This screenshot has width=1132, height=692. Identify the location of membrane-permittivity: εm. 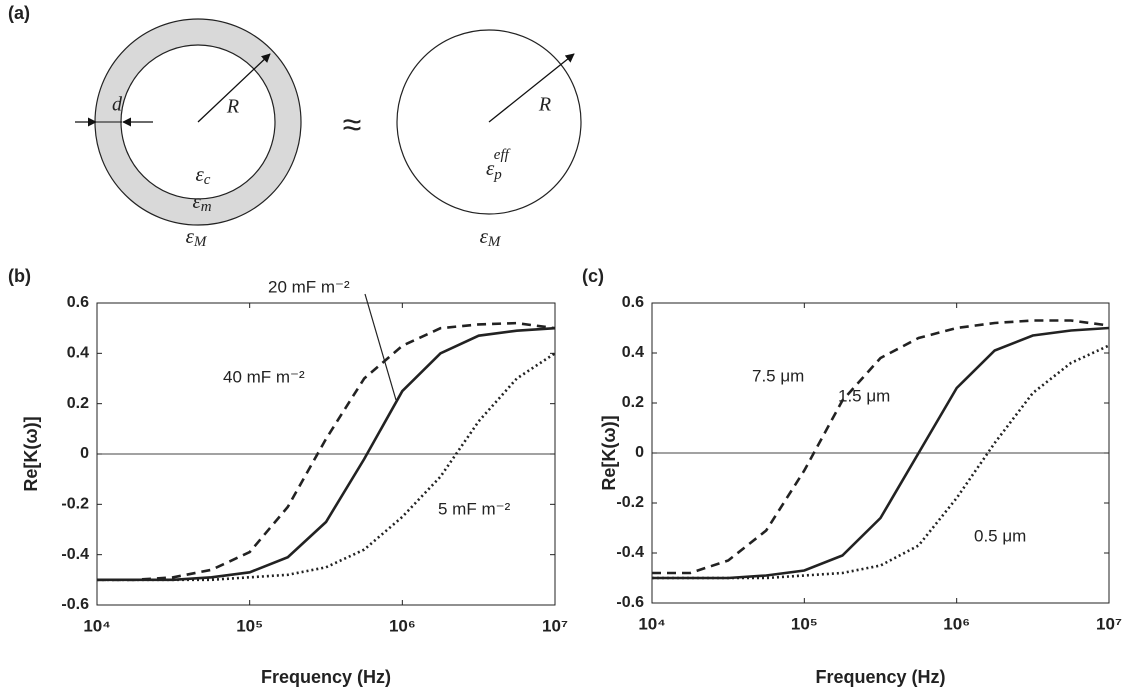
(201, 202).